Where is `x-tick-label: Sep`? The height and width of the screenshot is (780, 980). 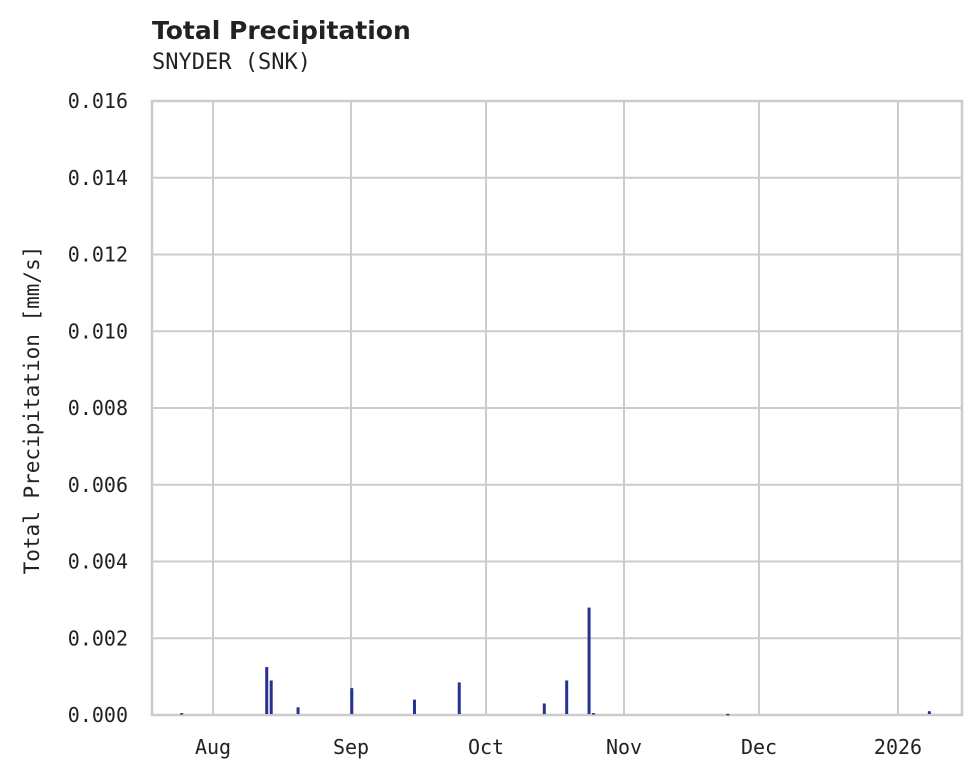
x-tick-label: Sep is located at coordinates (351, 747).